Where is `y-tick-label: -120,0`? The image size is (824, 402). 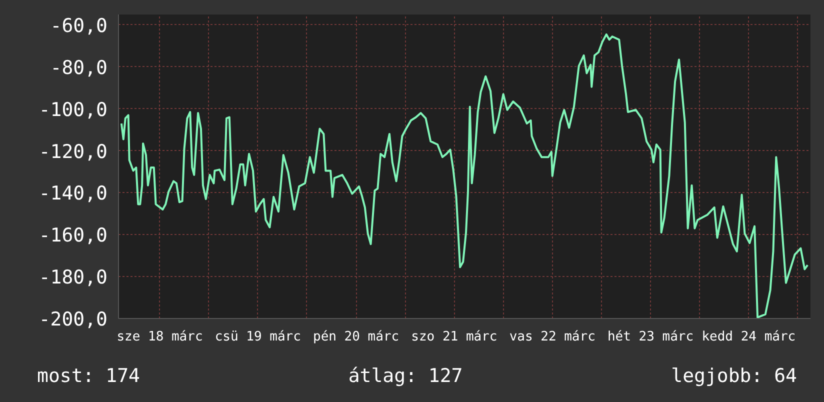 y-tick-label: -120,0 is located at coordinates (73, 151).